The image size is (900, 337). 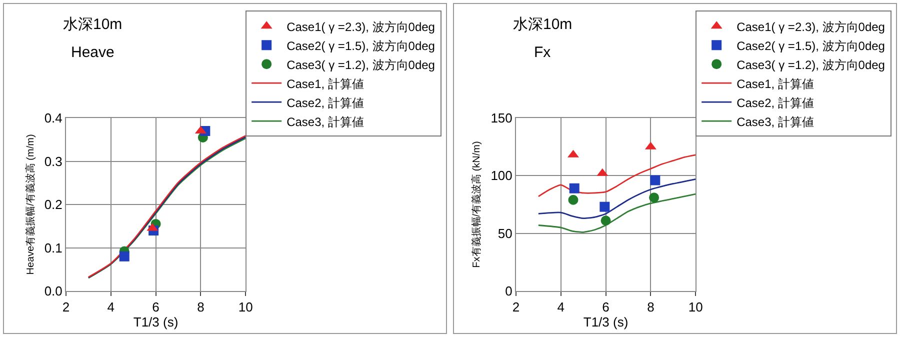 What do you see at coordinates (92, 52) in the screenshot?
I see `chart-subtitle: Heave` at bounding box center [92, 52].